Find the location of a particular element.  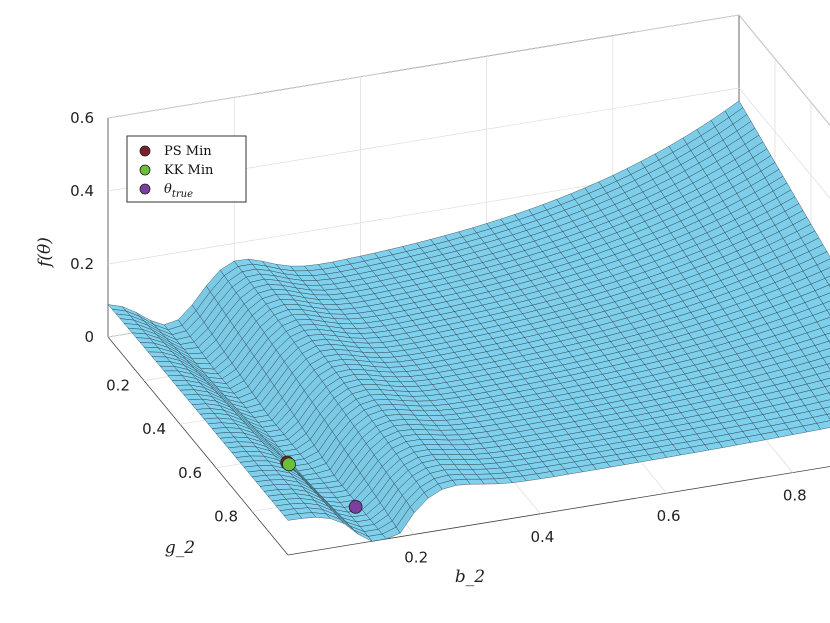

x-axis-label: b_2 is located at coordinates (470, 577).